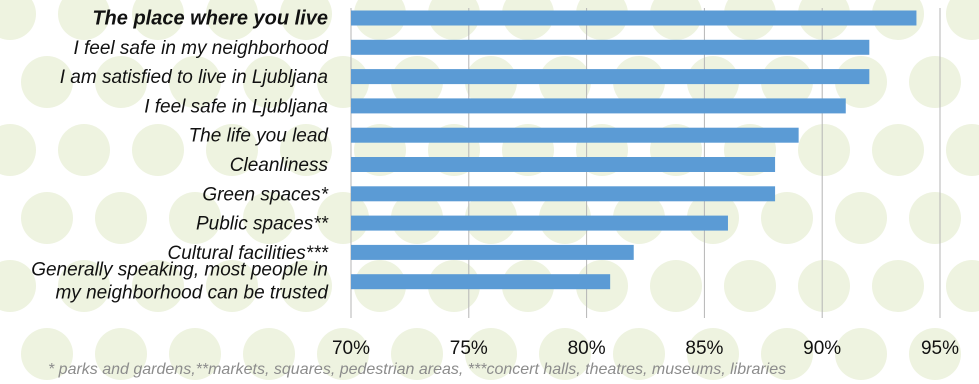 This screenshot has width=979, height=384. Describe the element at coordinates (279, 165) in the screenshot. I see `category-label: Cleanliness` at that location.